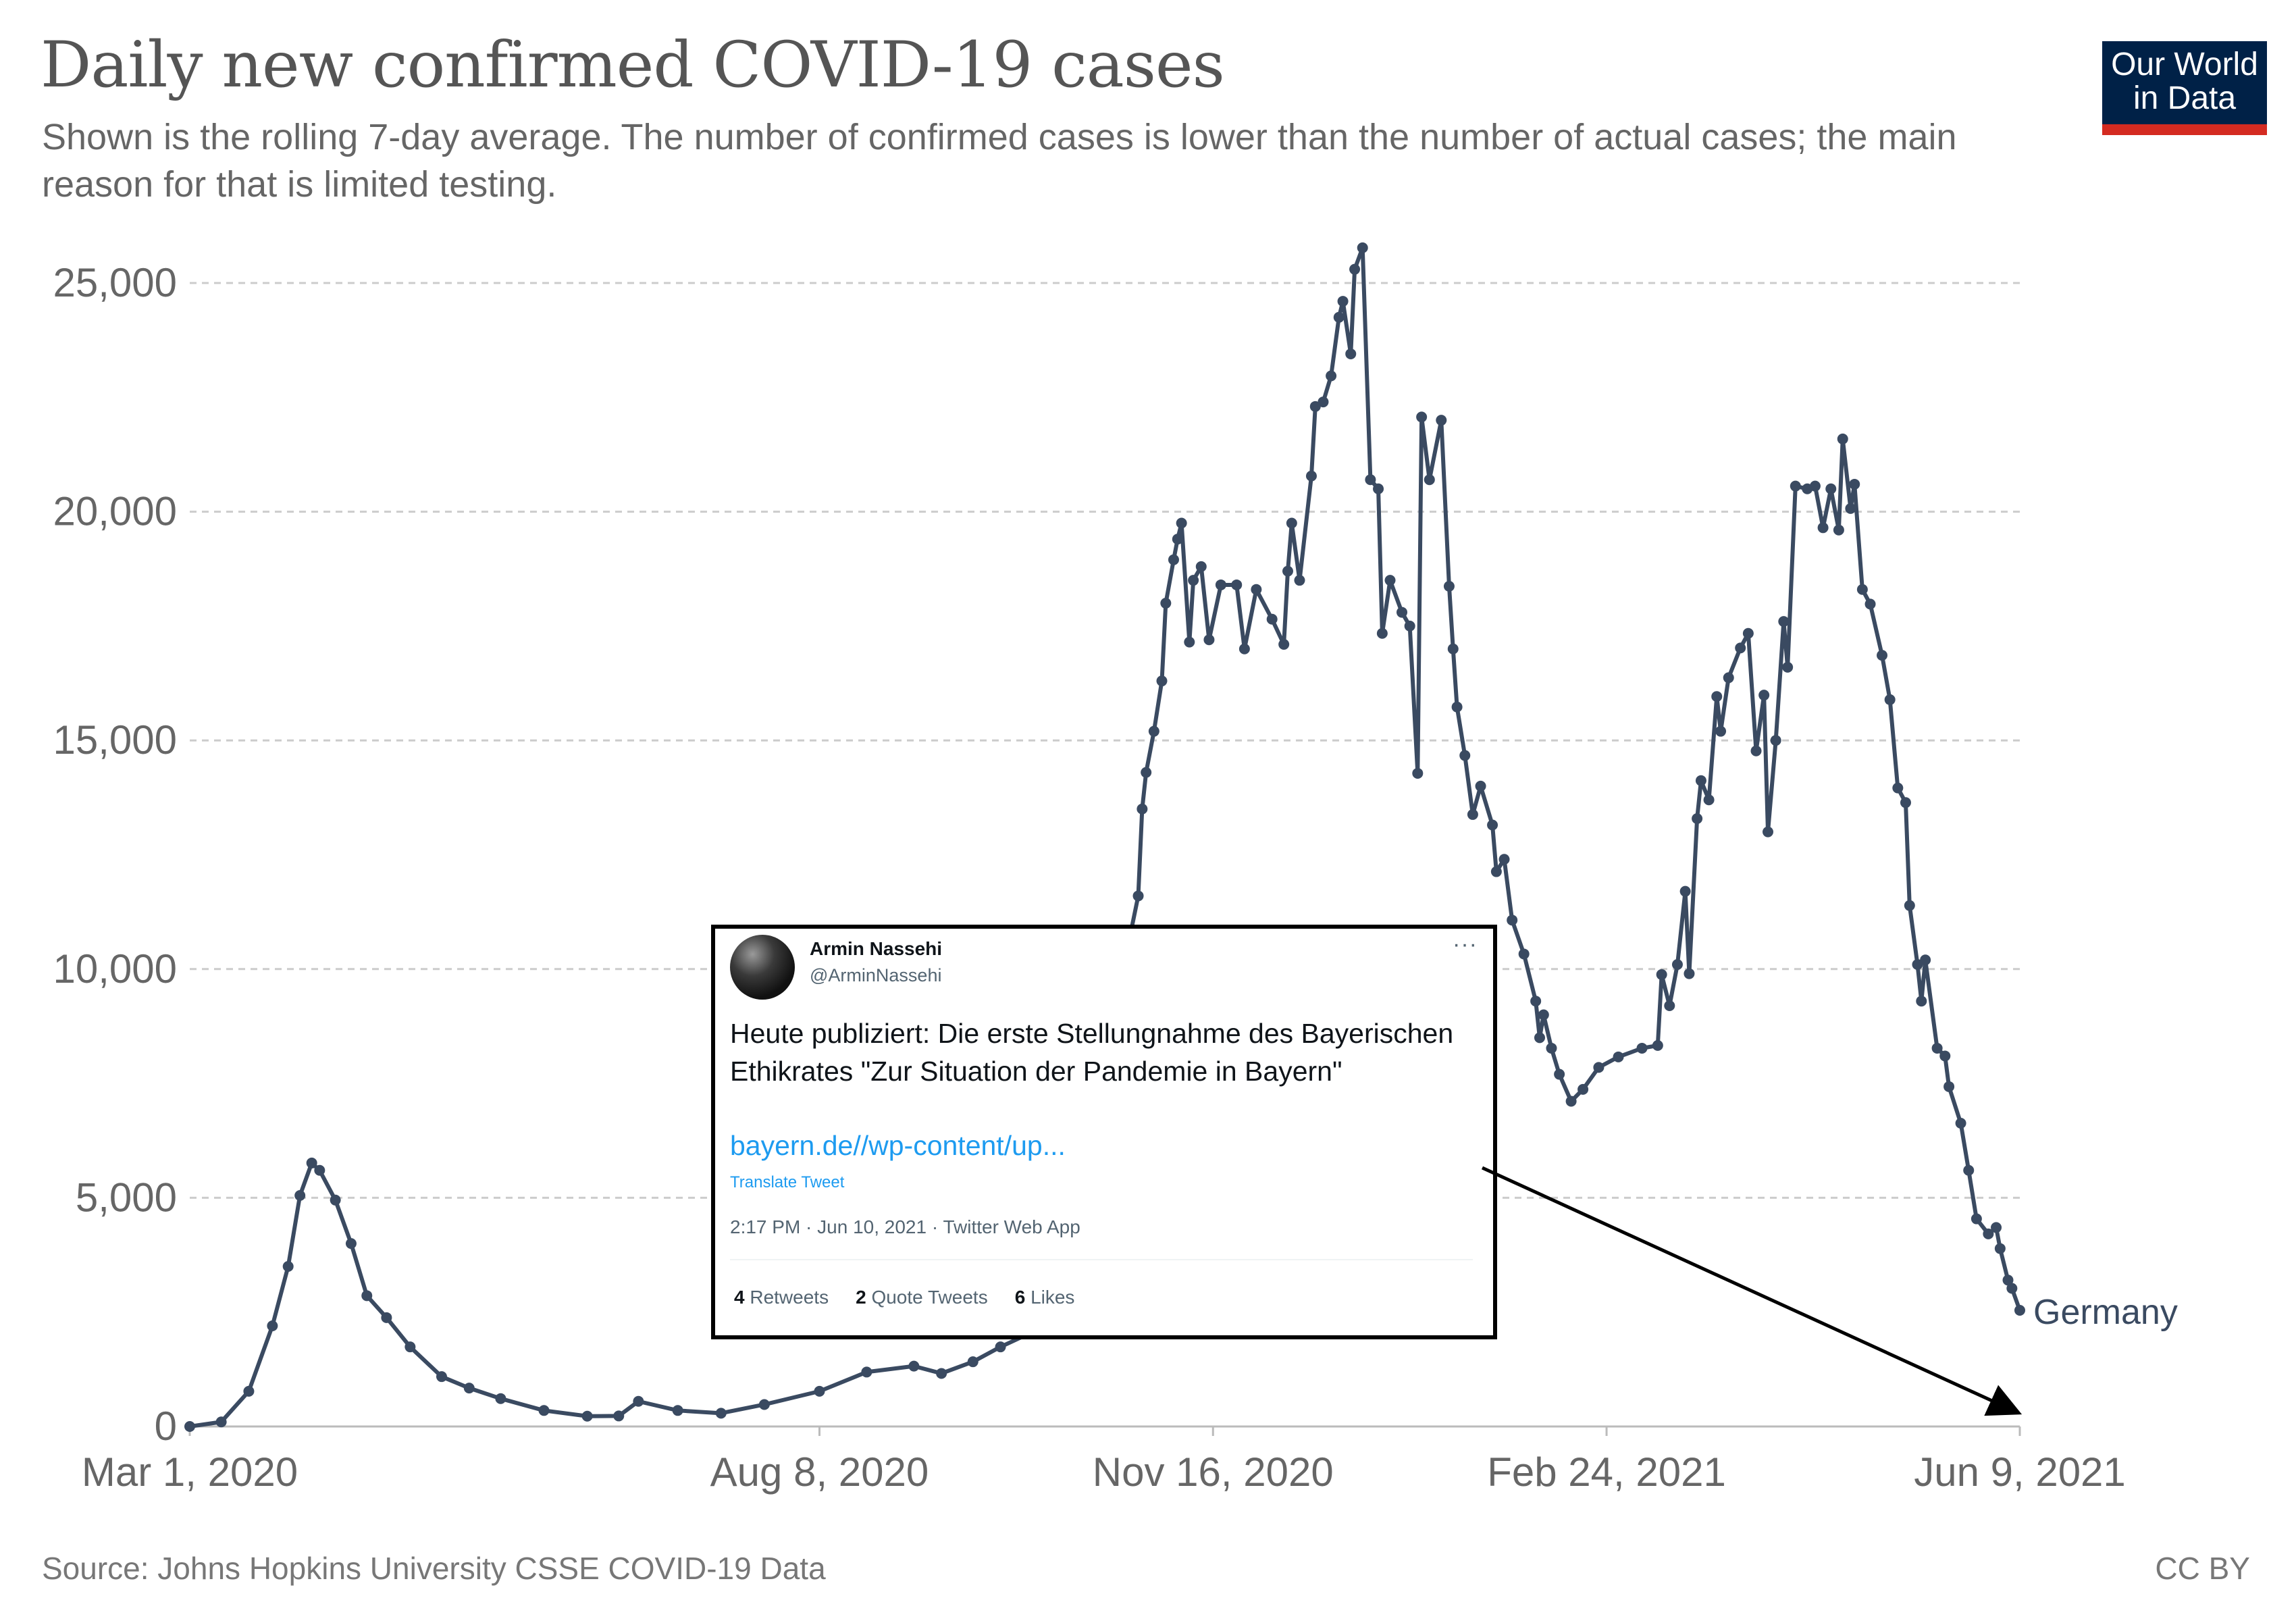  Describe the element at coordinates (2184, 88) in the screenshot. I see `owid-logo: Our World in Data` at that location.